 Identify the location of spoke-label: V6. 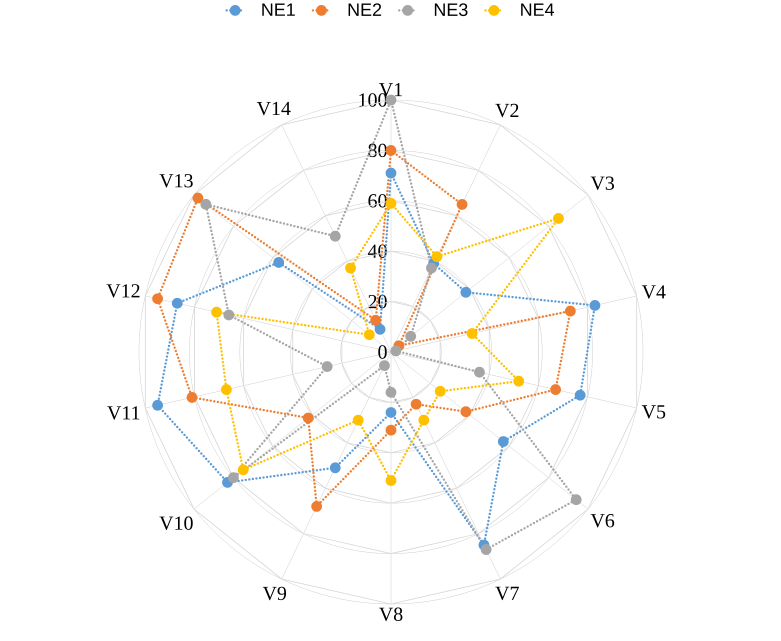
(602, 521).